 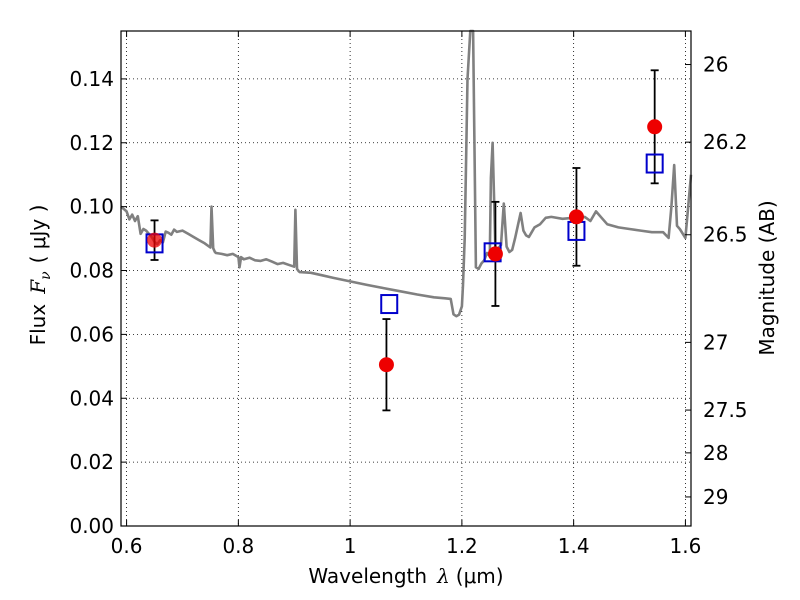 What do you see at coordinates (238, 546) in the screenshot?
I see `x-tick-label: 0.8` at bounding box center [238, 546].